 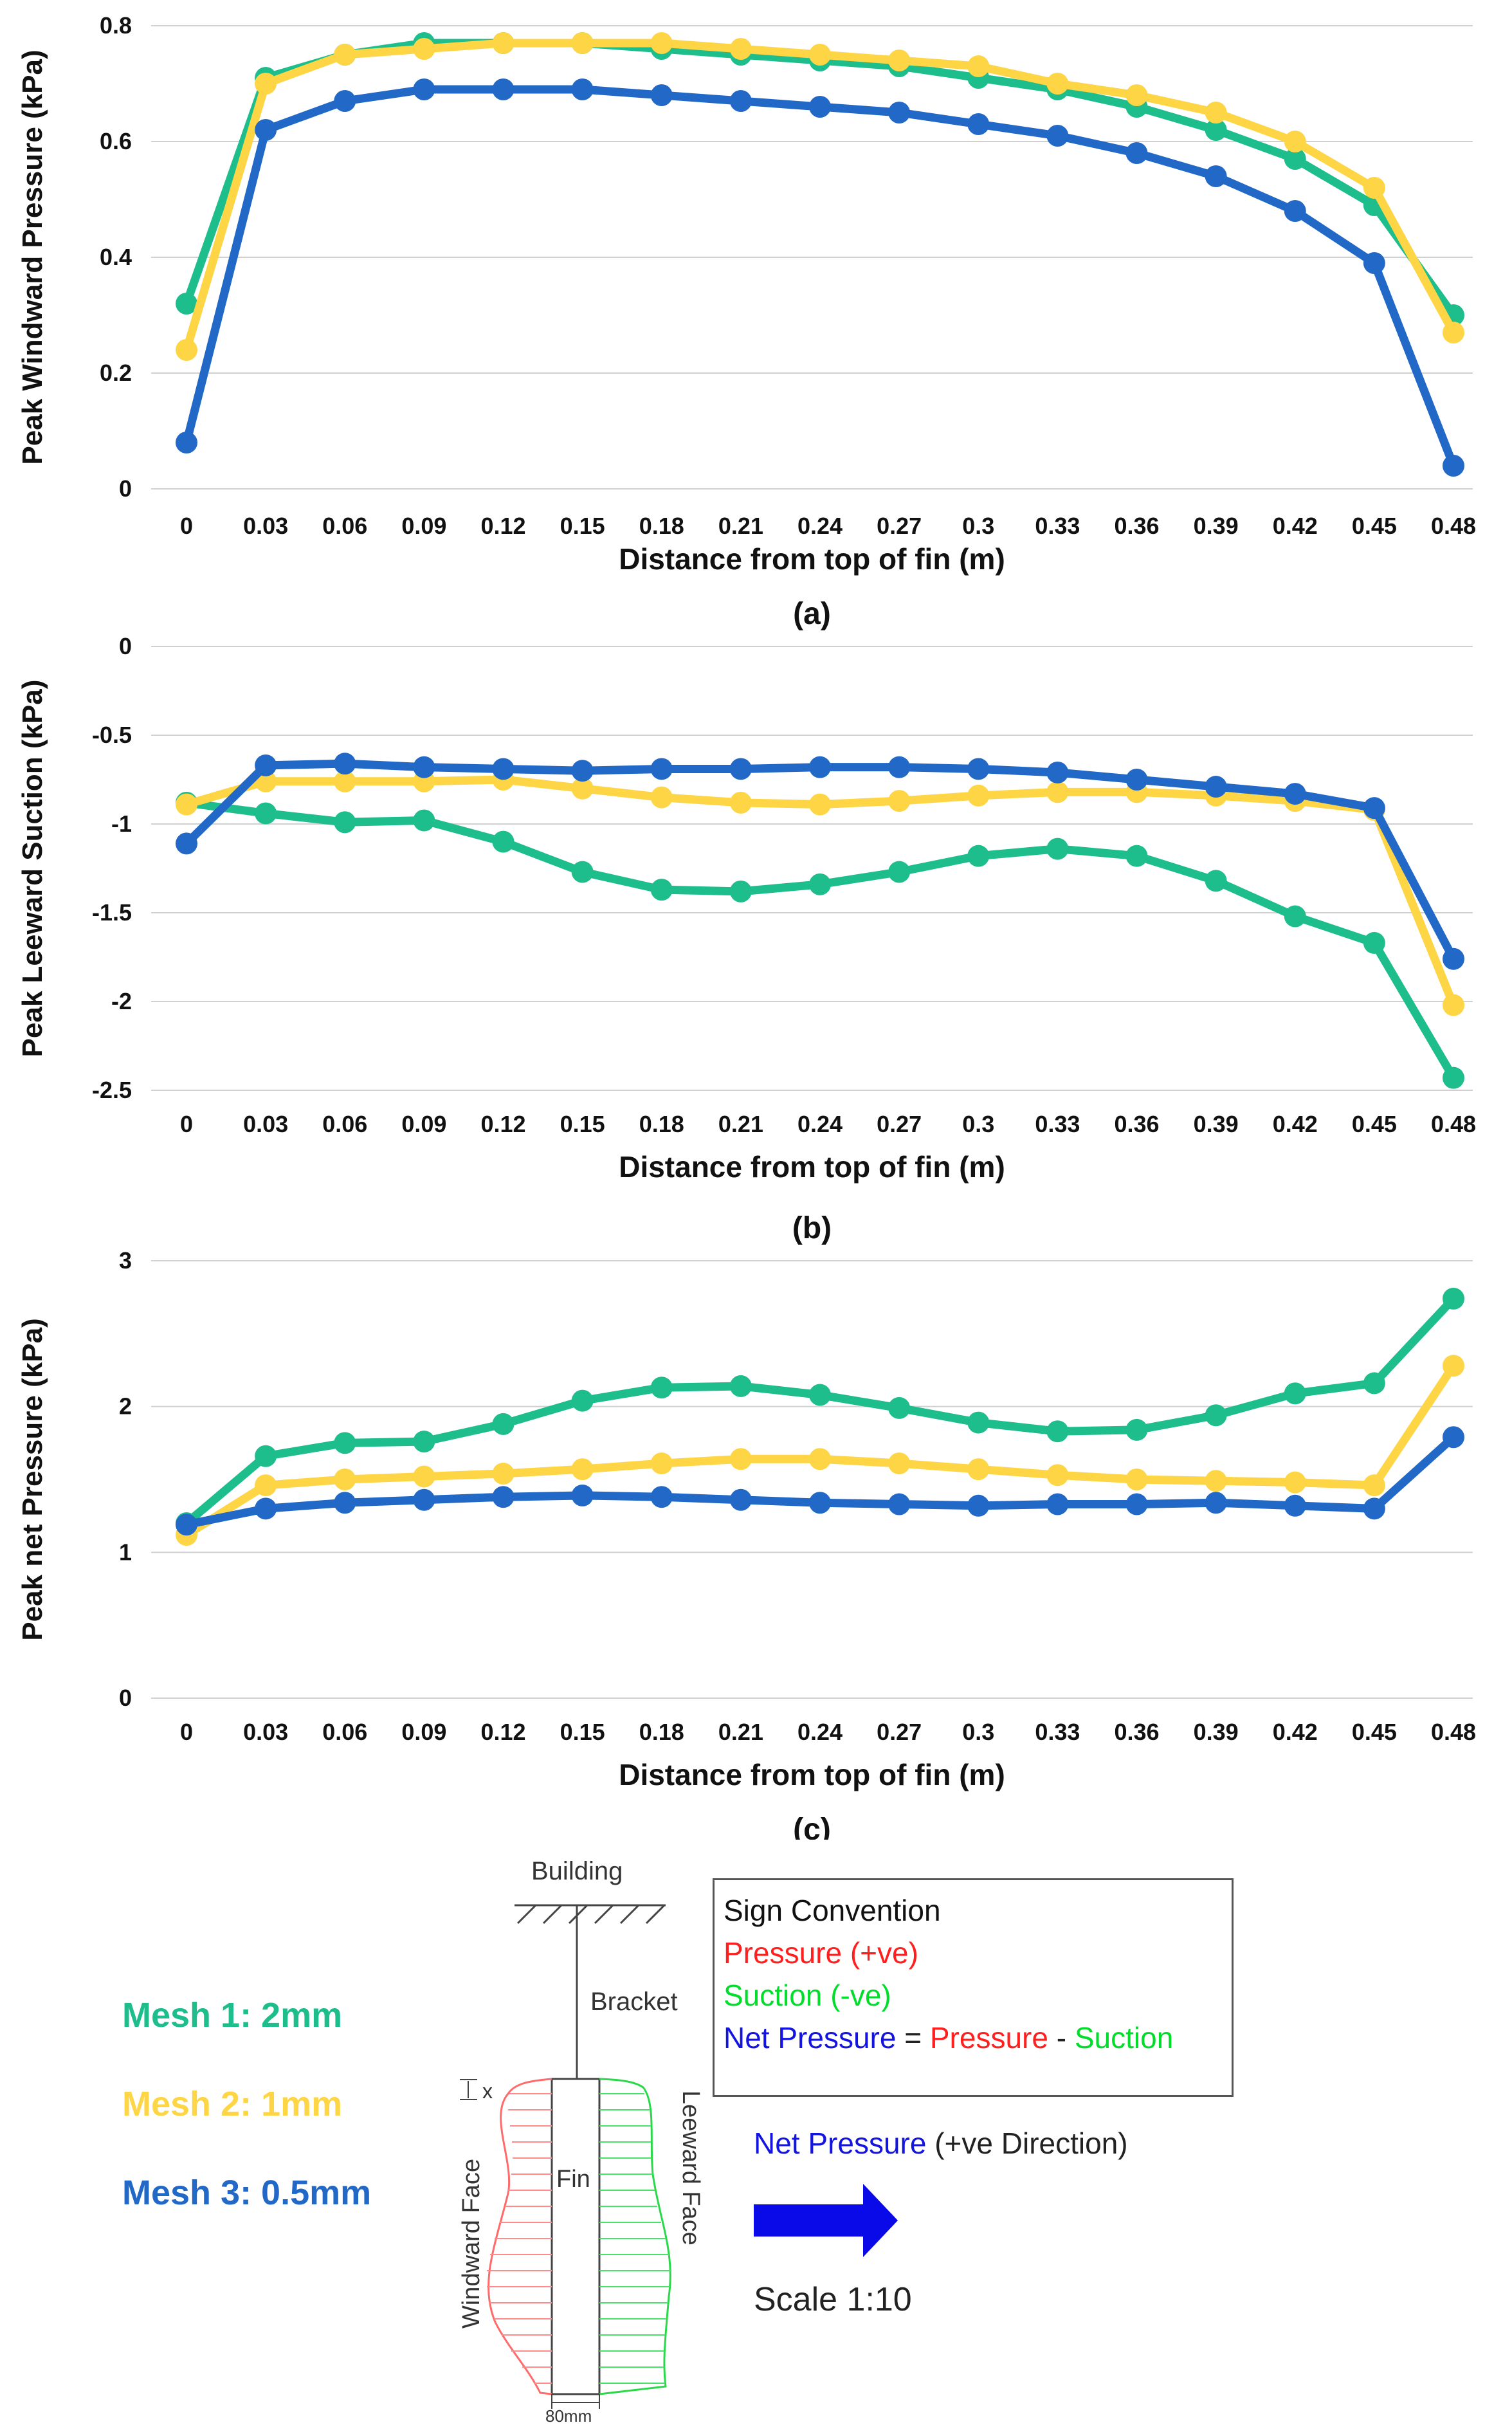 What do you see at coordinates (233, 2016) in the screenshot?
I see `legend-mesh-1-label: Mesh 1: 2mm` at bounding box center [233, 2016].